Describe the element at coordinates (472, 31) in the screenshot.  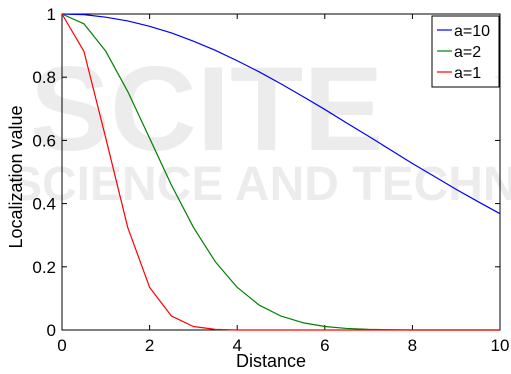
I see `legend-label: a=10` at that location.